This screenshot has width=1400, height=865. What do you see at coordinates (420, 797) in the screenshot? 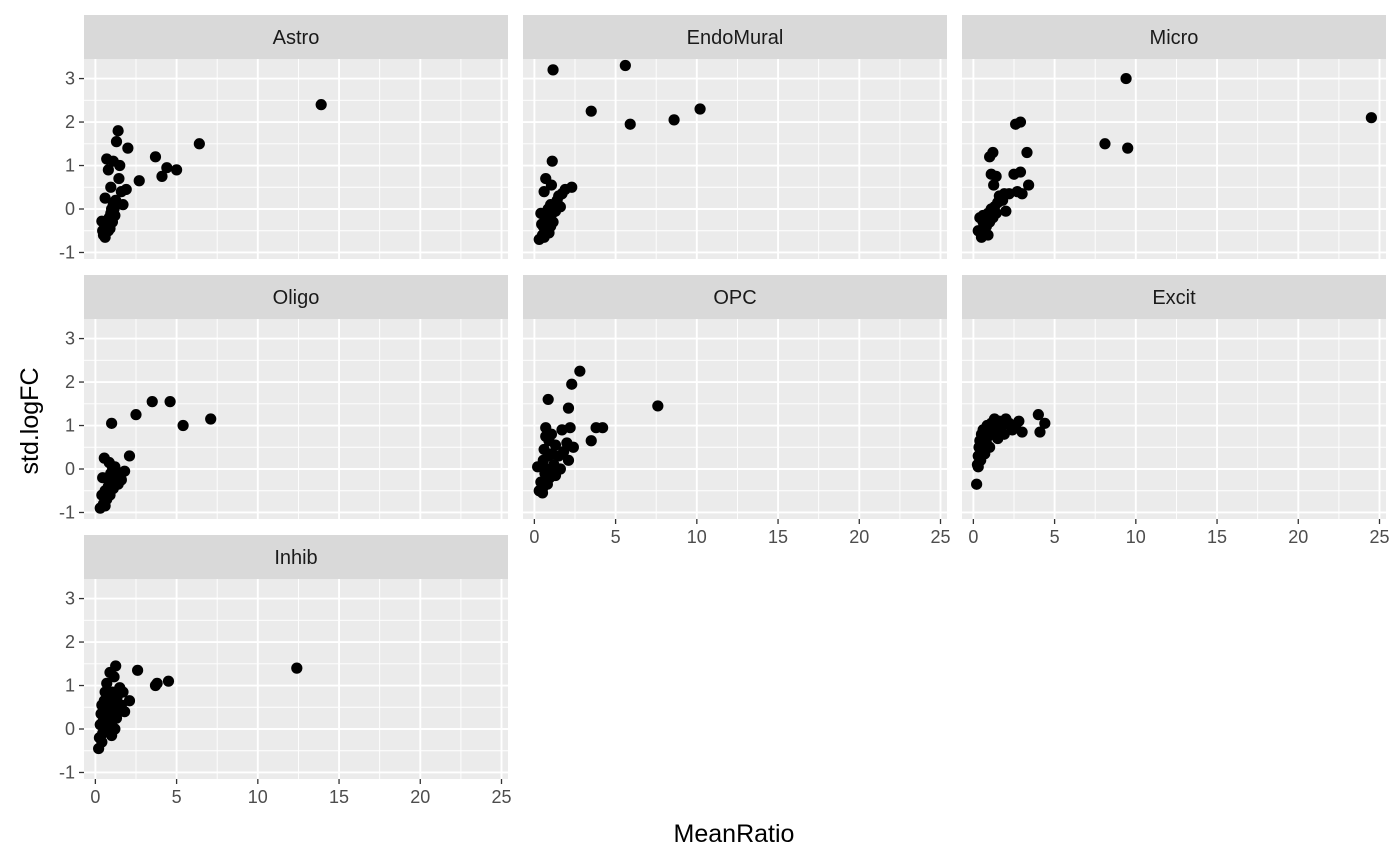
I see `x-tick-label: 20` at bounding box center [420, 797].